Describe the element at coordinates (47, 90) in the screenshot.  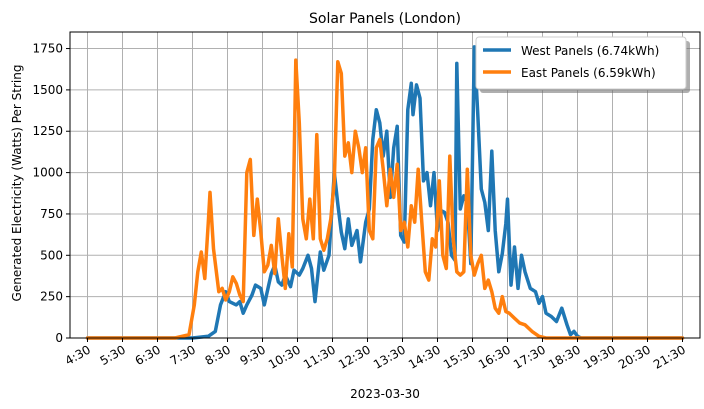
I see `y-tick-label: 1500` at that location.